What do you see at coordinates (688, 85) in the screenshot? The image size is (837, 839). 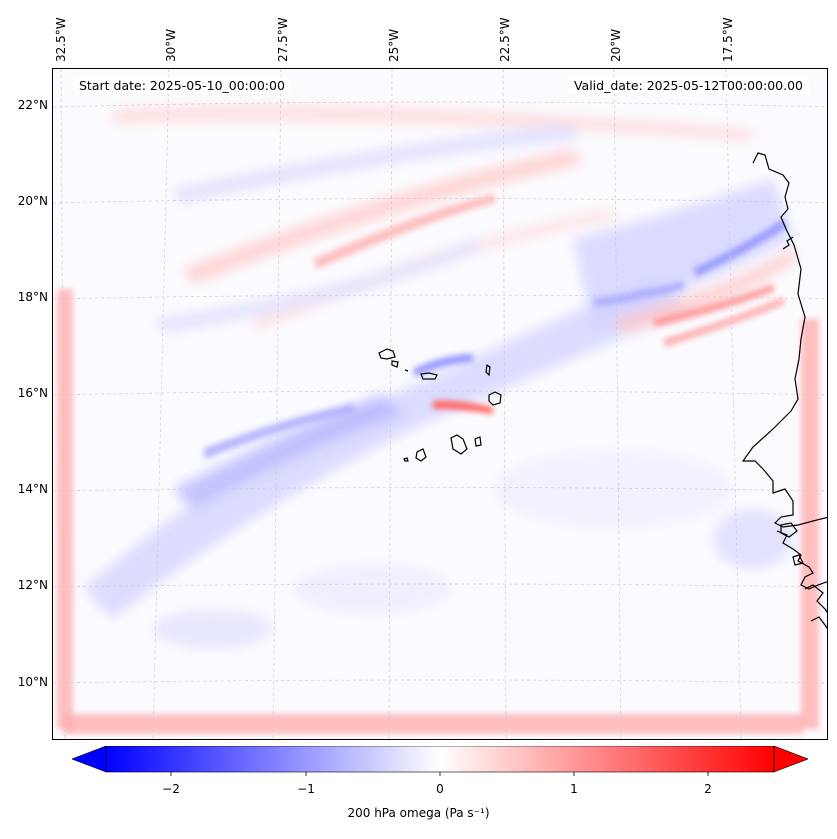 I see `valid-date-label: Valid_date: 2025-05-12T00:00:00.00` at bounding box center [688, 85].